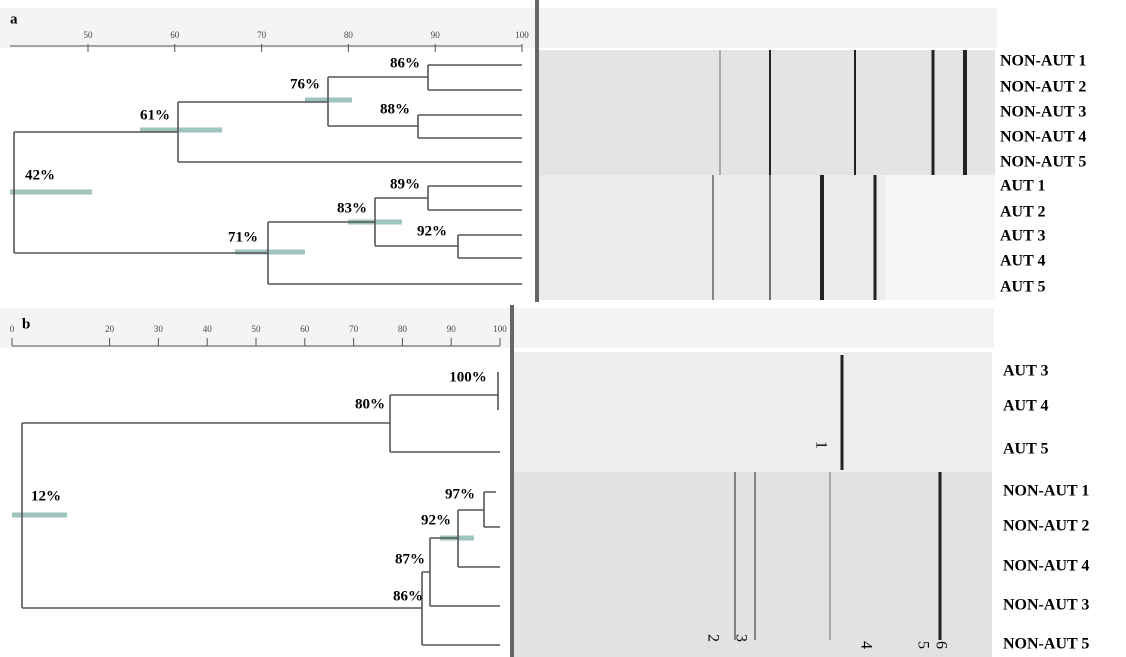  I want to click on node-label: 42%, so click(40, 175).